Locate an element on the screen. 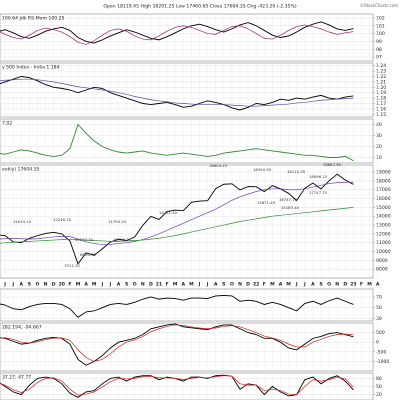  y-tick-label: 9000 is located at coordinates (382, 261).